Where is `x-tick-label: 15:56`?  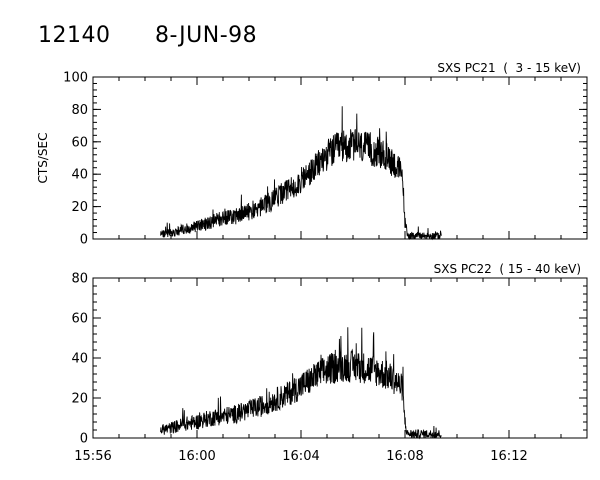
x-tick-label: 15:56 is located at coordinates (92, 456).